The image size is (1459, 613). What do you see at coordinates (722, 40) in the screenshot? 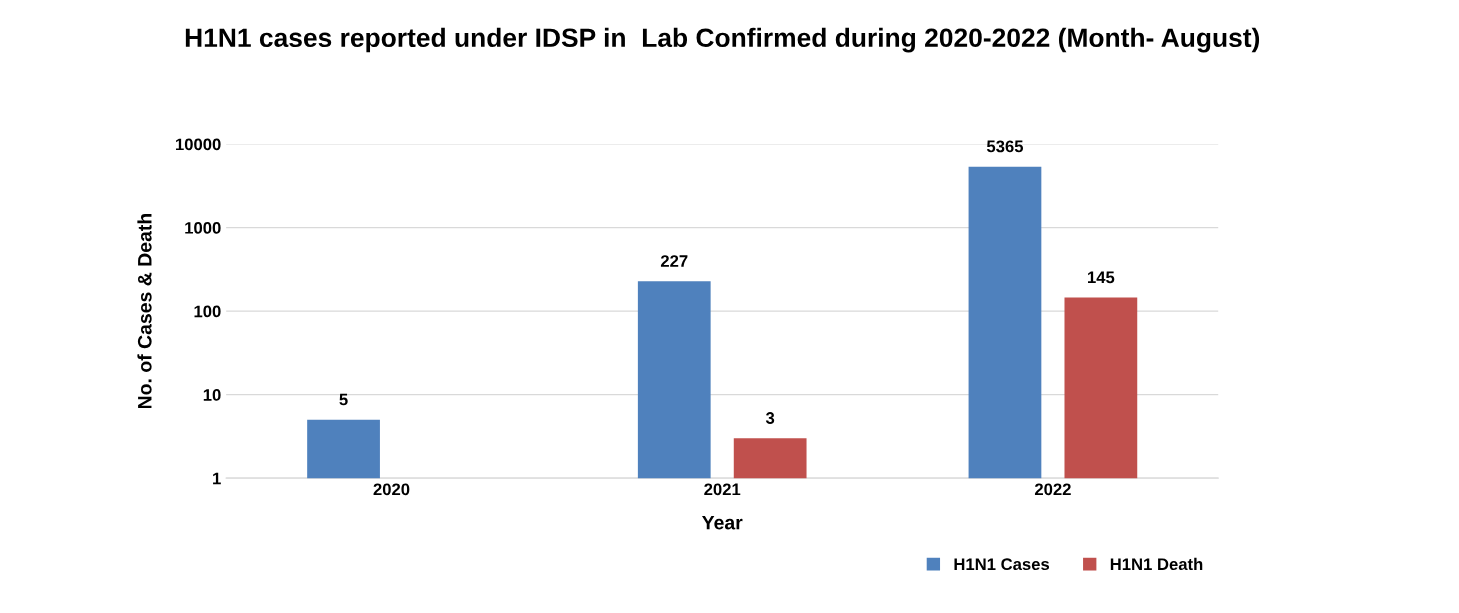
I see `chart-title: H1N1 cases reported under IDSP in Lab Confirmed during 2020-2022 (Month- August)` at bounding box center [722, 40].